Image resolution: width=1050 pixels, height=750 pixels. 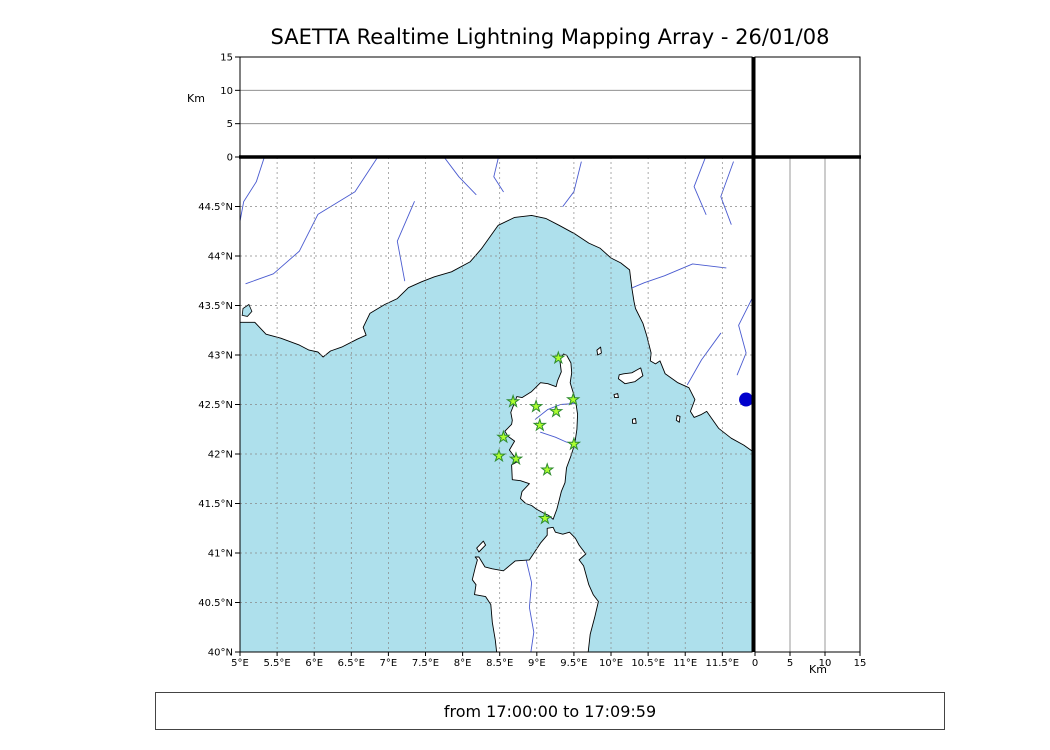 What do you see at coordinates (616, 396) in the screenshot?
I see `pianosa-island` at bounding box center [616, 396].